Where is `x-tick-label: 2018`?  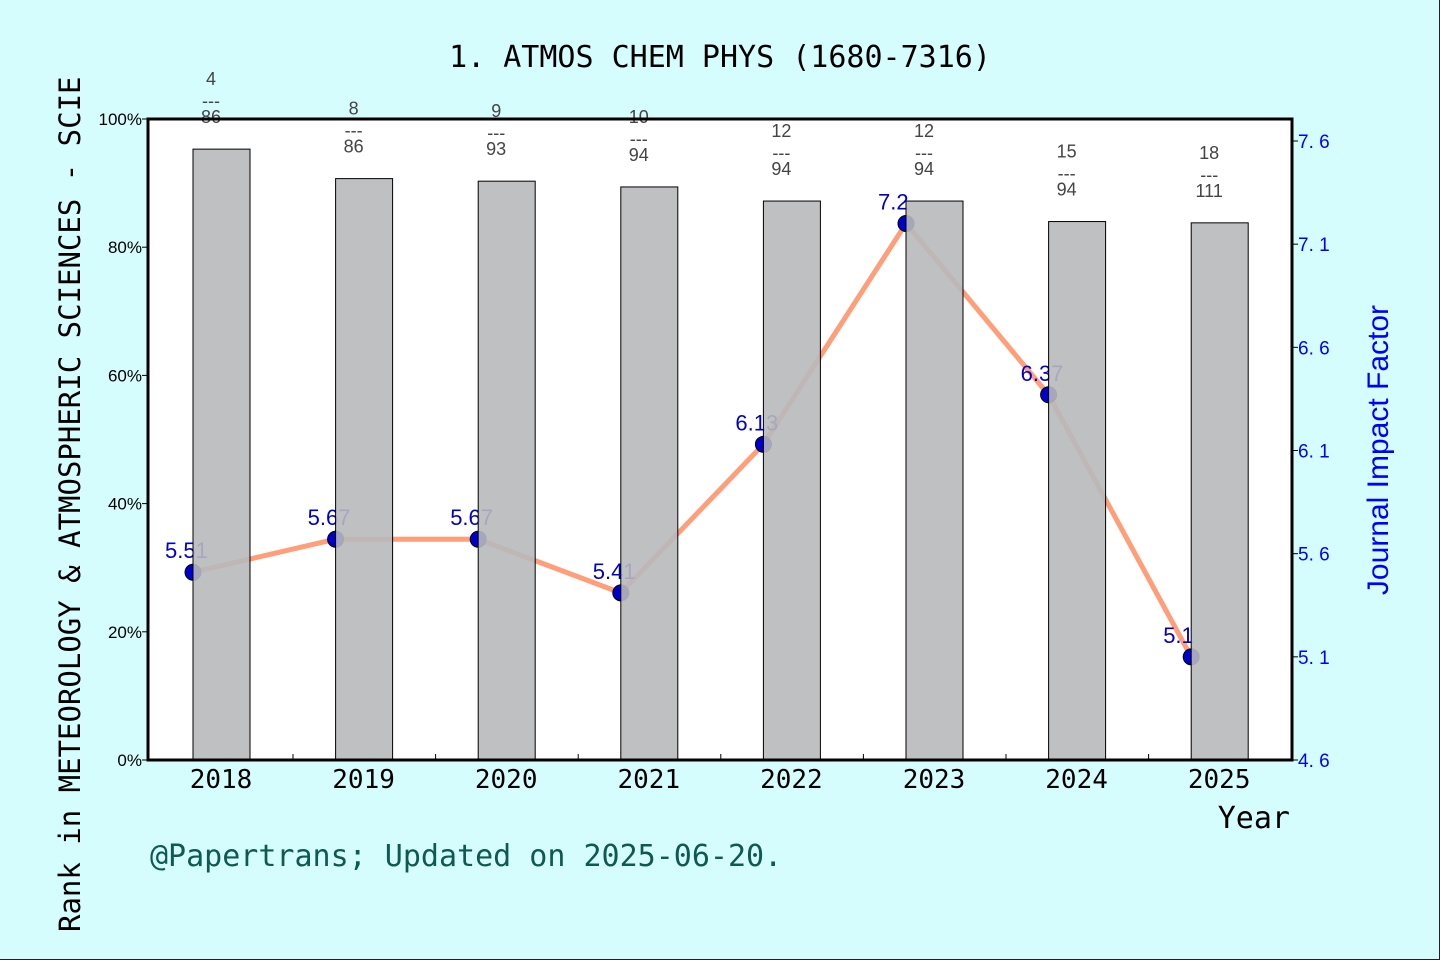
x-tick-label: 2018 is located at coordinates (221, 780).